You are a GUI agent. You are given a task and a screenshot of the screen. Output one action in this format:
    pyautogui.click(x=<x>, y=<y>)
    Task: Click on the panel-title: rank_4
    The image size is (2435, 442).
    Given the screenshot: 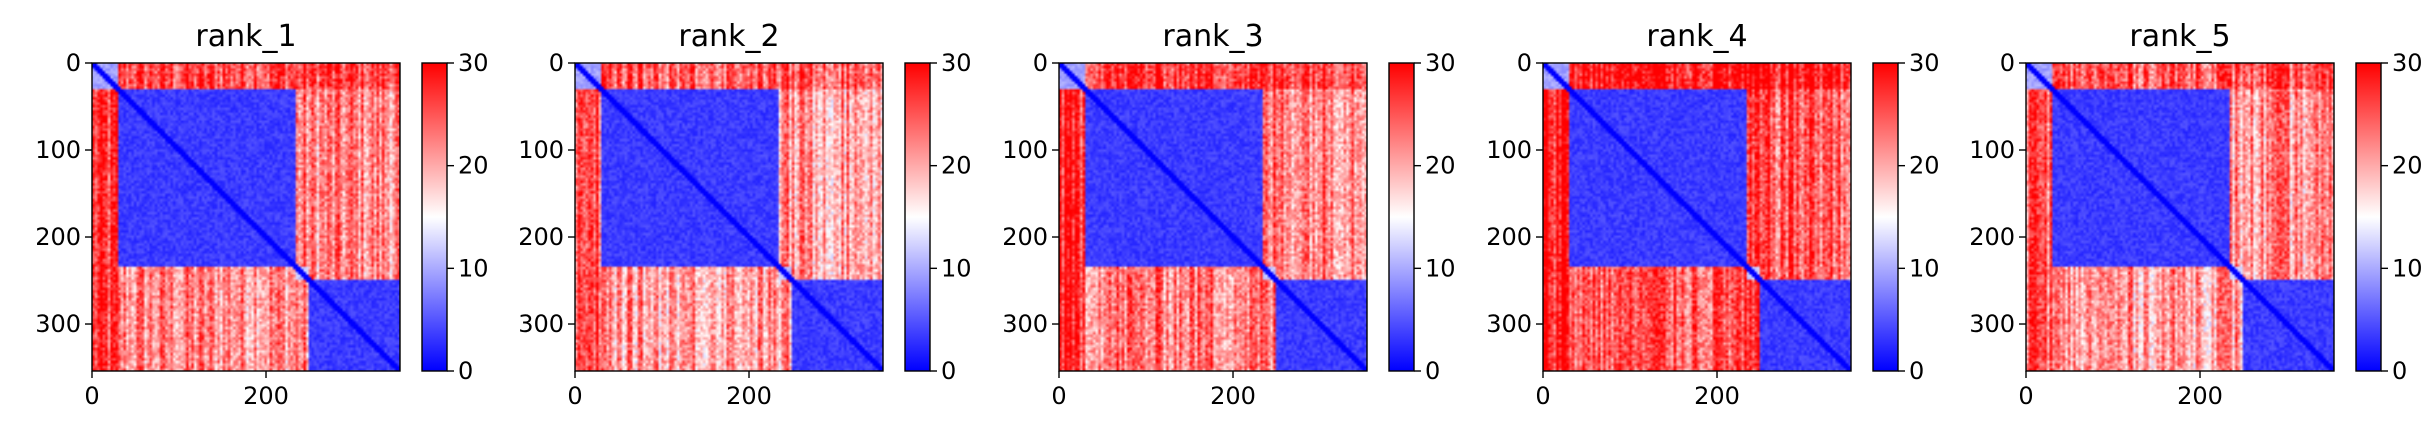 What is the action you would take?
    pyautogui.click(x=1696, y=36)
    